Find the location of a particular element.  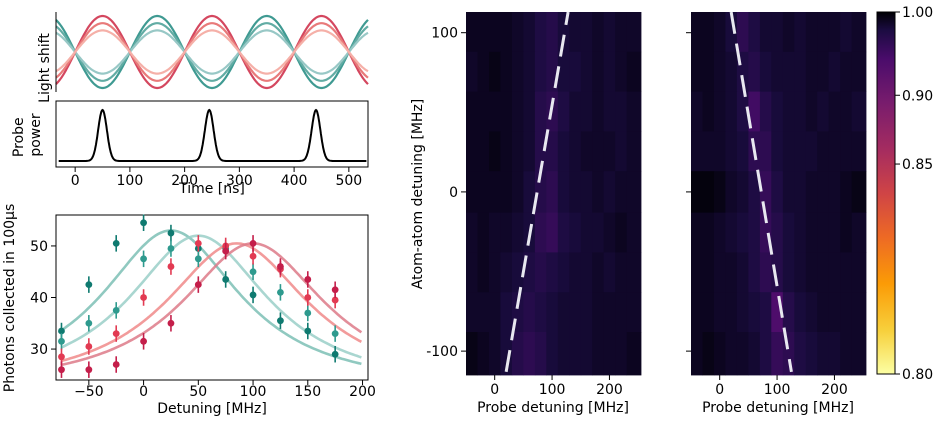

probe-ylabel-line2: power is located at coordinates (36, 135).